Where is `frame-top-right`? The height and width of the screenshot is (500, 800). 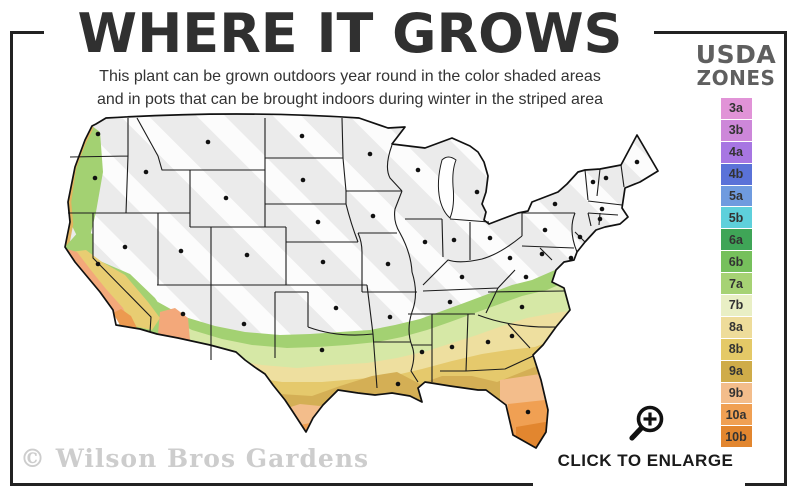 frame-top-right is located at coordinates (720, 32).